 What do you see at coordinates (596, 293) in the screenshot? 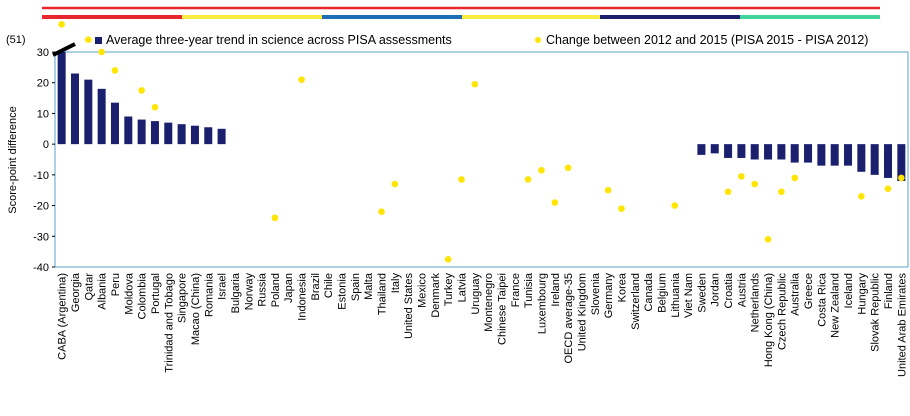
I see `x-tick-label: Slovenia` at bounding box center [596, 293].